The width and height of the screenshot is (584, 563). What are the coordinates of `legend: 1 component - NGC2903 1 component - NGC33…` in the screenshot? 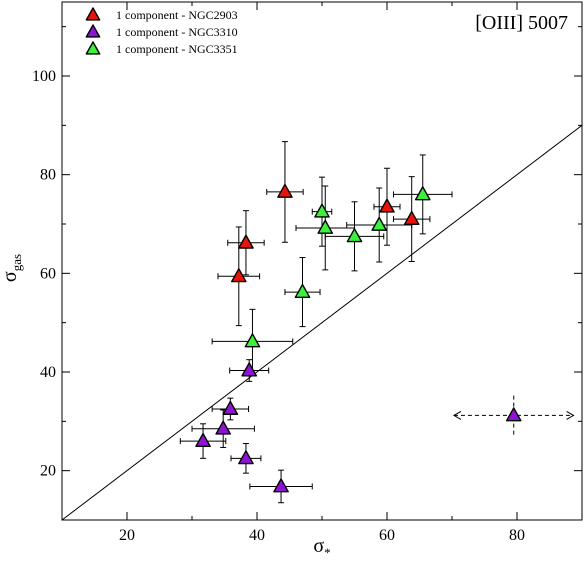 It's located at (161, 31).